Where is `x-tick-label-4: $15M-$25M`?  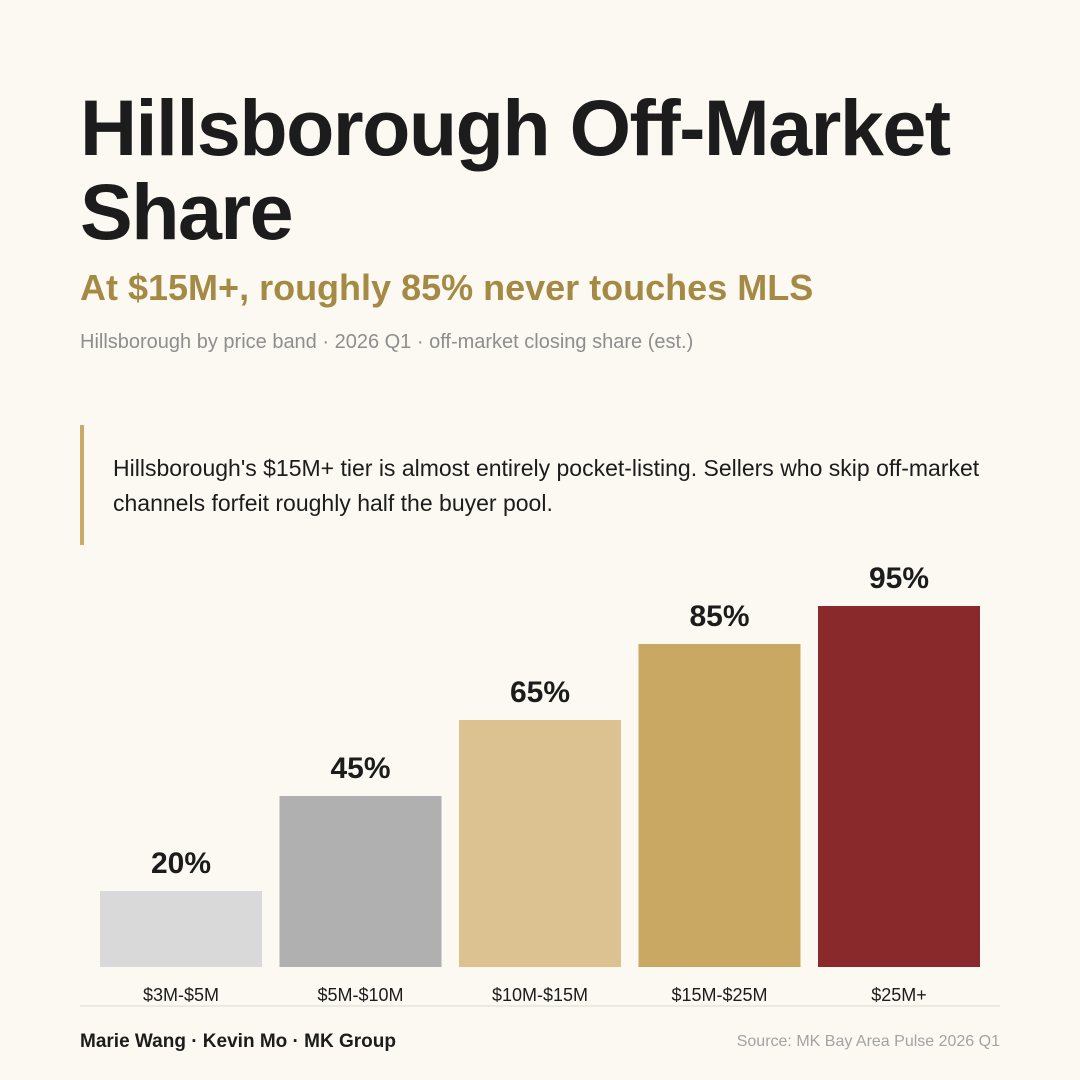 x-tick-label-4: $15M-$25M is located at coordinates (719, 995).